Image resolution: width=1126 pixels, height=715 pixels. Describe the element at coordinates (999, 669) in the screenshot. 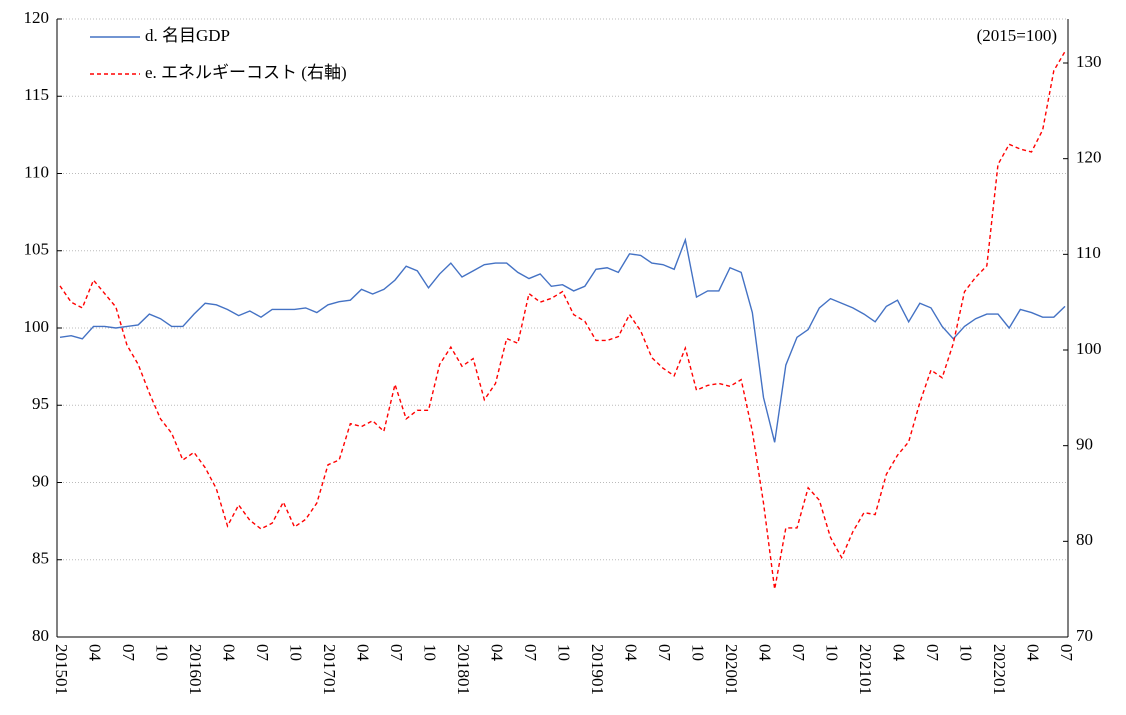

I see `x-tick-label: 202201` at that location.